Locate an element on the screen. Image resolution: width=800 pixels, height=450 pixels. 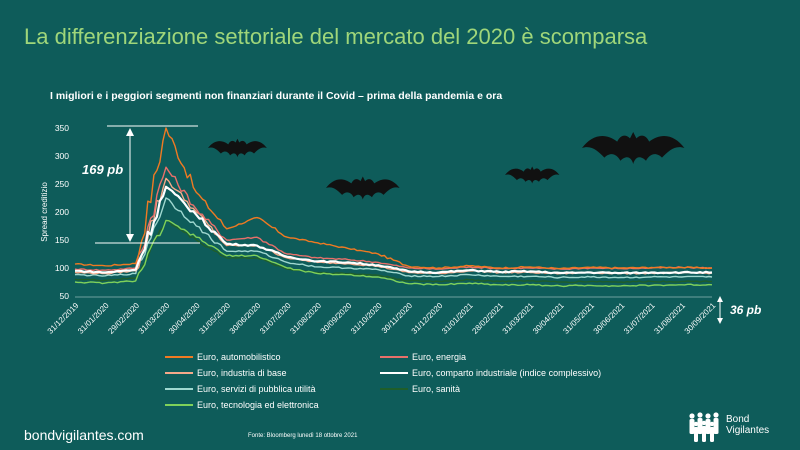
x-tick-label: 31/05/2021 is located at coordinates (578, 318).